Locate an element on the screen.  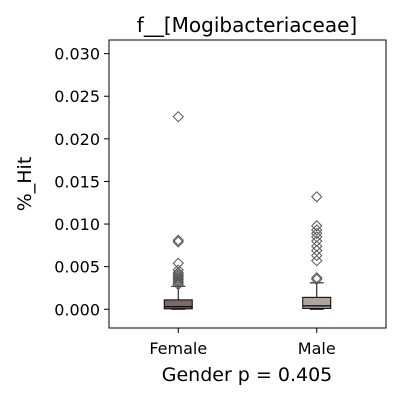
y-tick-label: 0.015 is located at coordinates (77, 181).